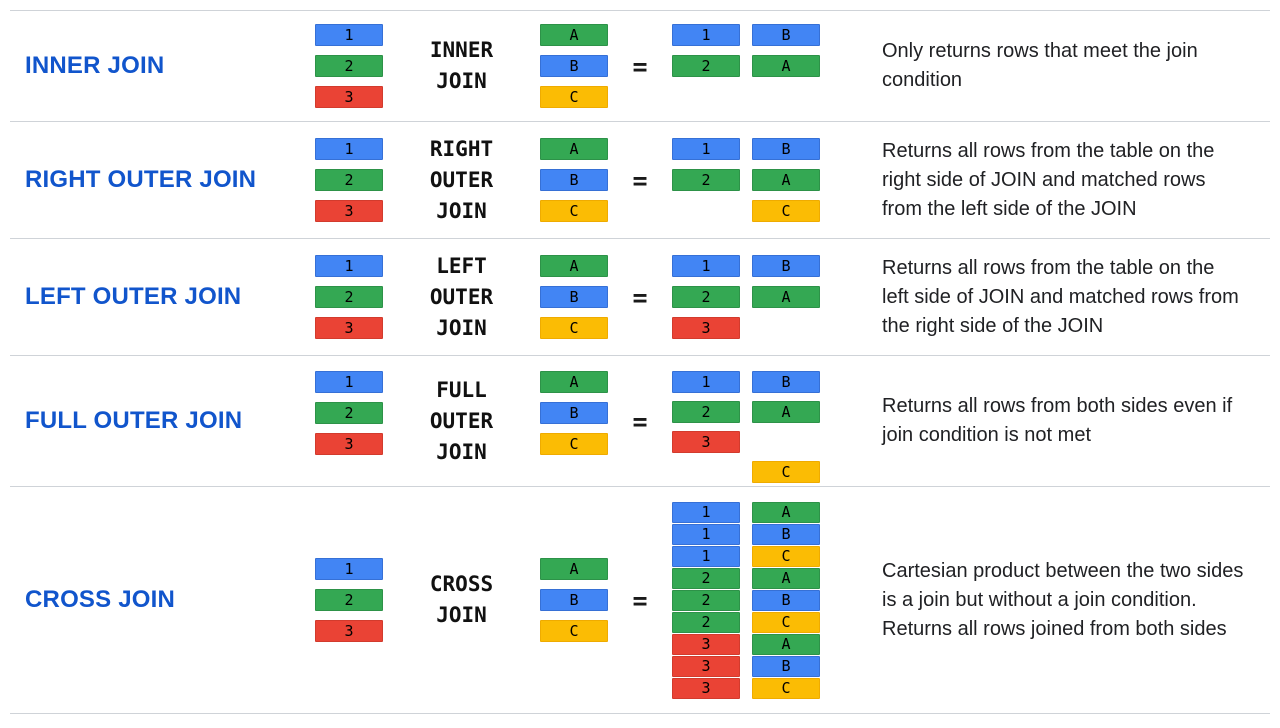  Describe the element at coordinates (461, 148) in the screenshot. I see `join-keyword-line: RIGHT` at that location.